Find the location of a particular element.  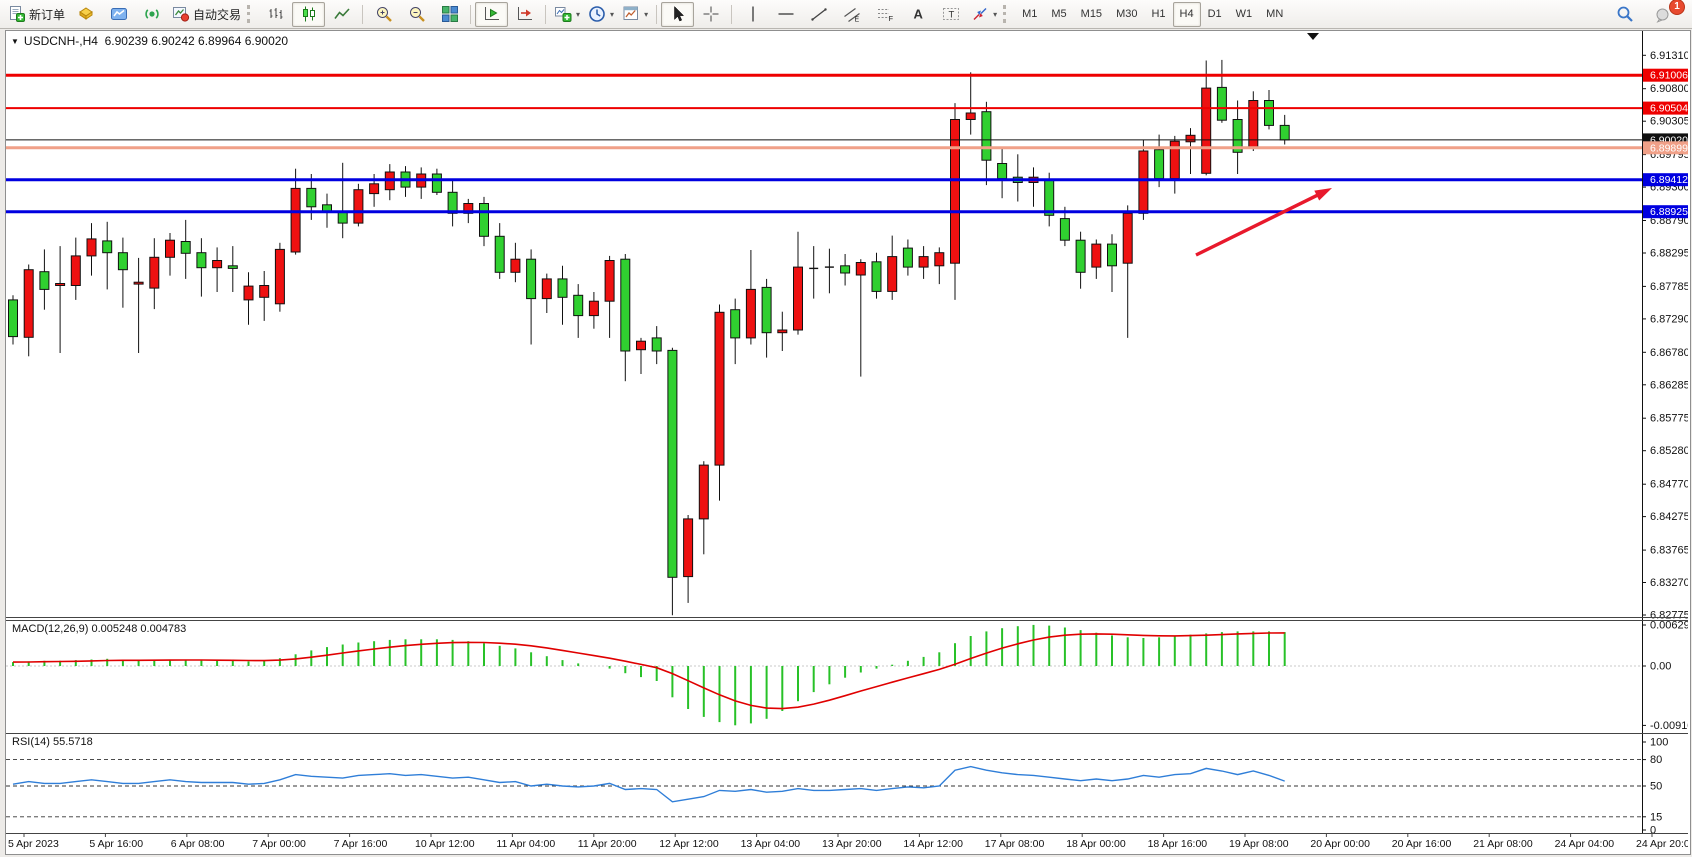

one-click-expander-icon: ▼ is located at coordinates (15, 41).